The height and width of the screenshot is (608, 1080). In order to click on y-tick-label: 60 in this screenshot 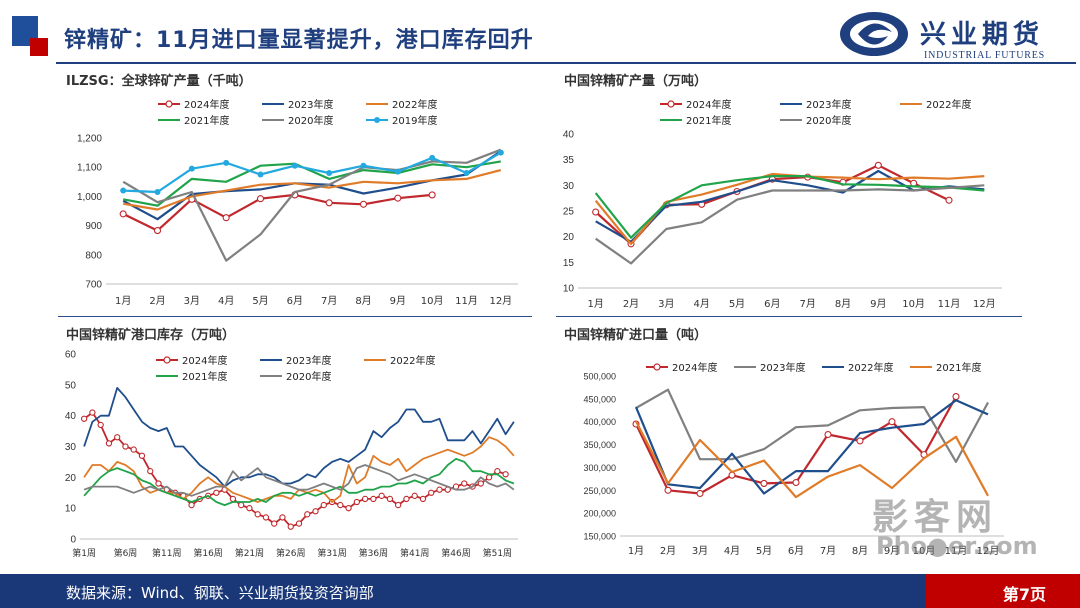, I will do `click(71, 355)`.